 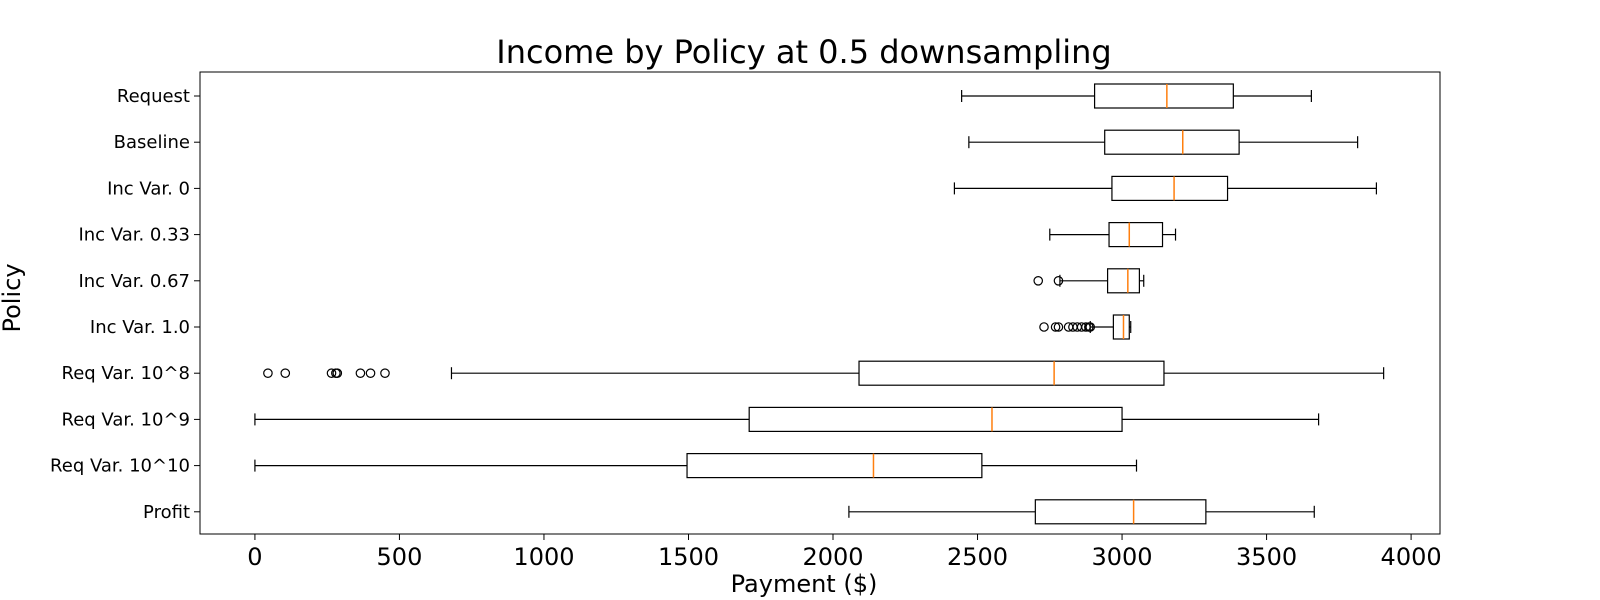 What do you see at coordinates (153, 96) in the screenshot?
I see `y-tick-label: Request` at bounding box center [153, 96].